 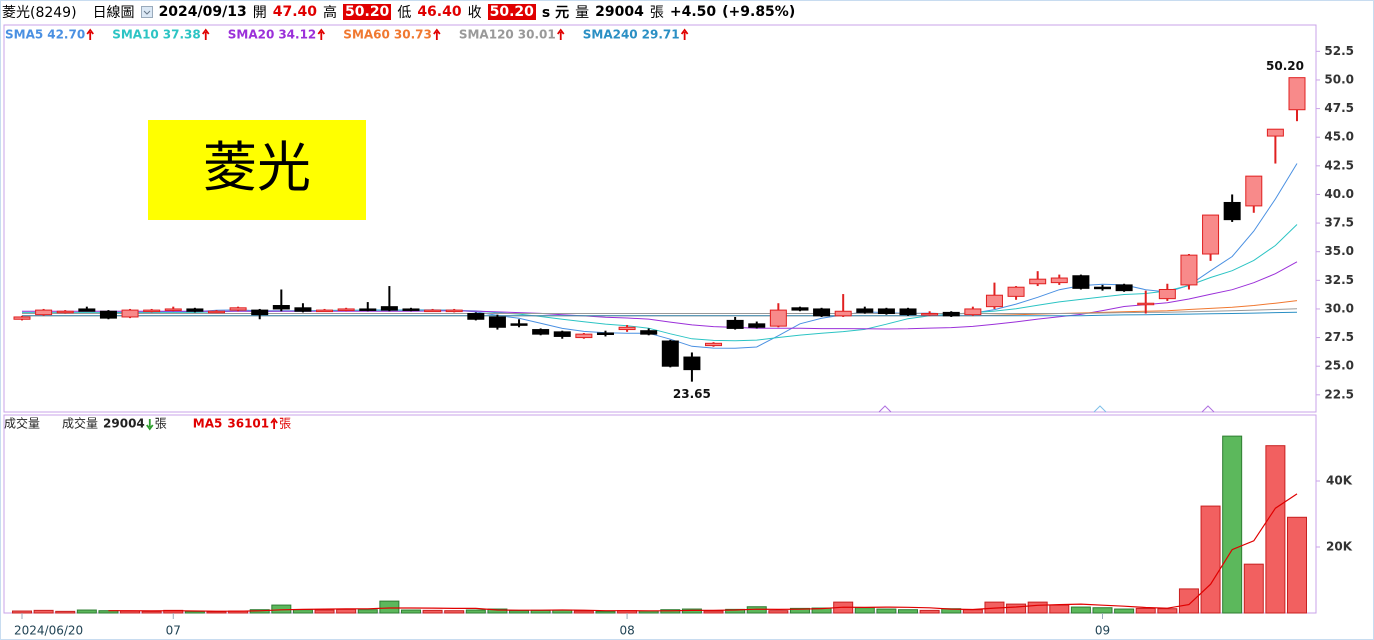 I want to click on legend-unit: 張, so click(x=161, y=424).